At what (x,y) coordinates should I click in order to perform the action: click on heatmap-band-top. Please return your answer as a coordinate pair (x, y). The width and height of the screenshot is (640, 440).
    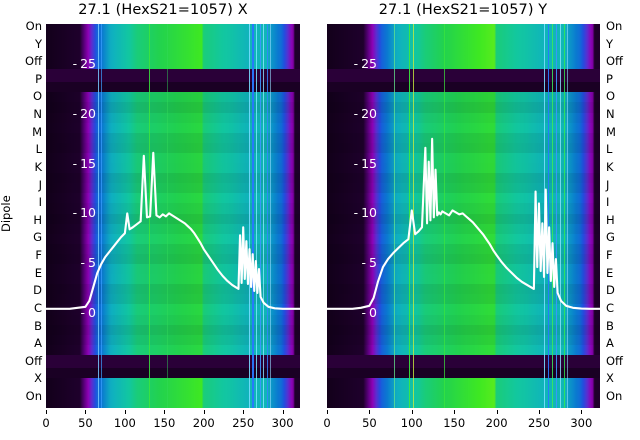
    Looking at the image, I should click on (463, 47).